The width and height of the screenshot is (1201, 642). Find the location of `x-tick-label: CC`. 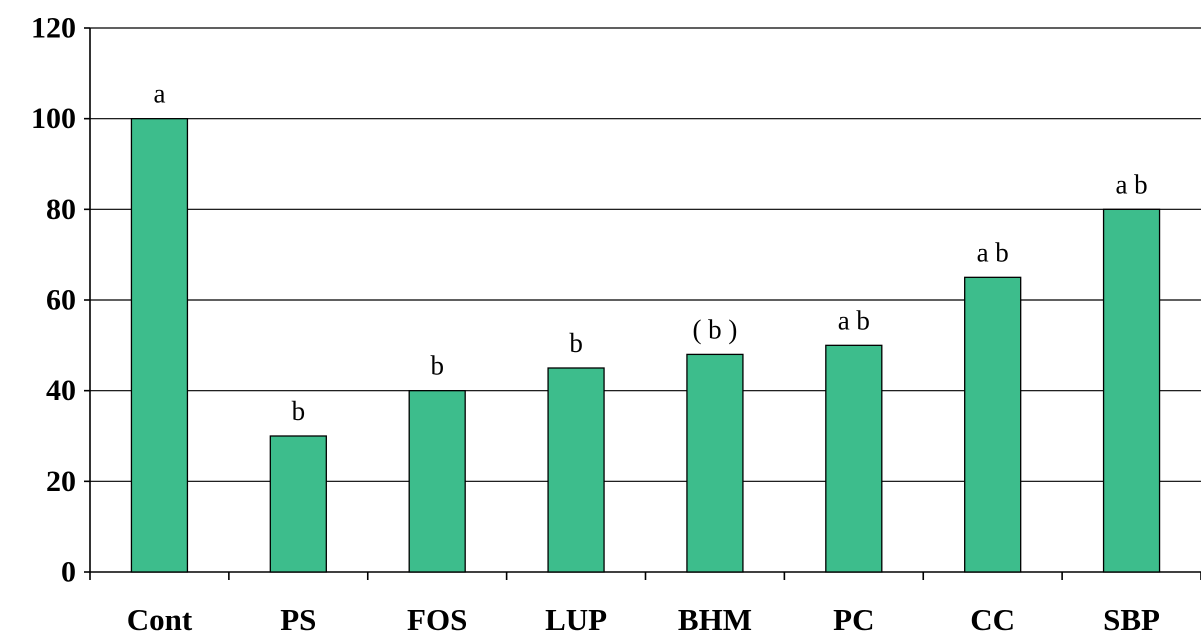

x-tick-label: CC is located at coordinates (992, 619).